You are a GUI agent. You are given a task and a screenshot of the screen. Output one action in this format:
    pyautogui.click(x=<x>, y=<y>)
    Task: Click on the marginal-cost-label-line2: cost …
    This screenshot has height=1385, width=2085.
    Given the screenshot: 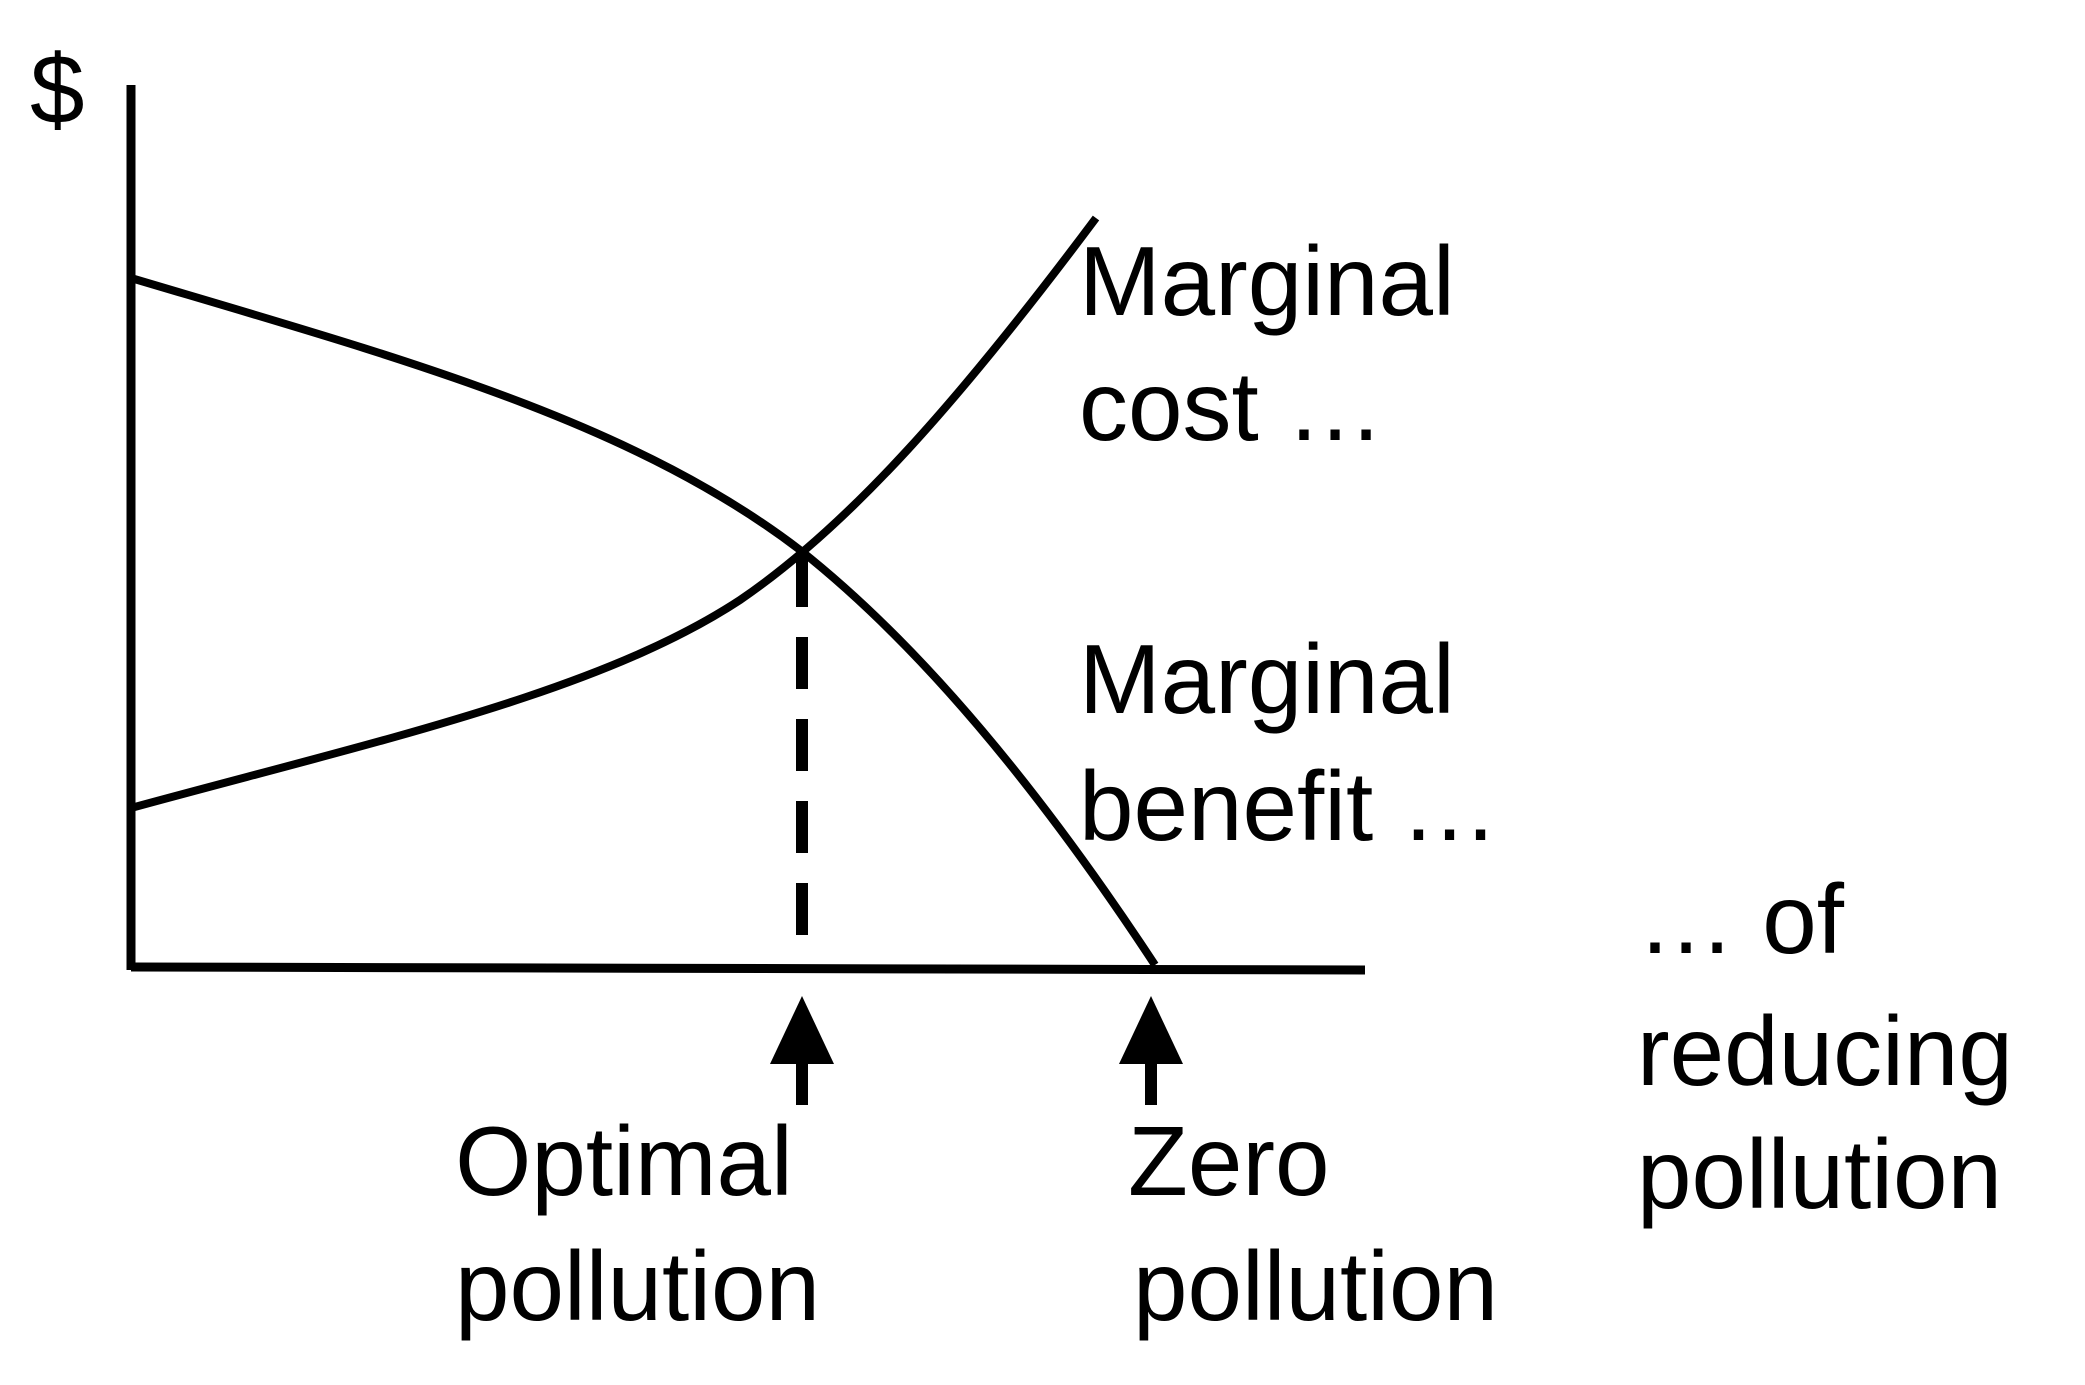 What is the action you would take?
    pyautogui.click(x=1231, y=406)
    